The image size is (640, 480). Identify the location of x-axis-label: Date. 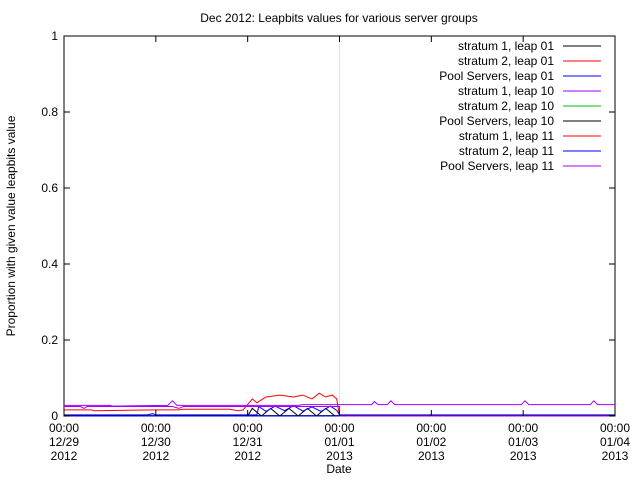
(339, 469).